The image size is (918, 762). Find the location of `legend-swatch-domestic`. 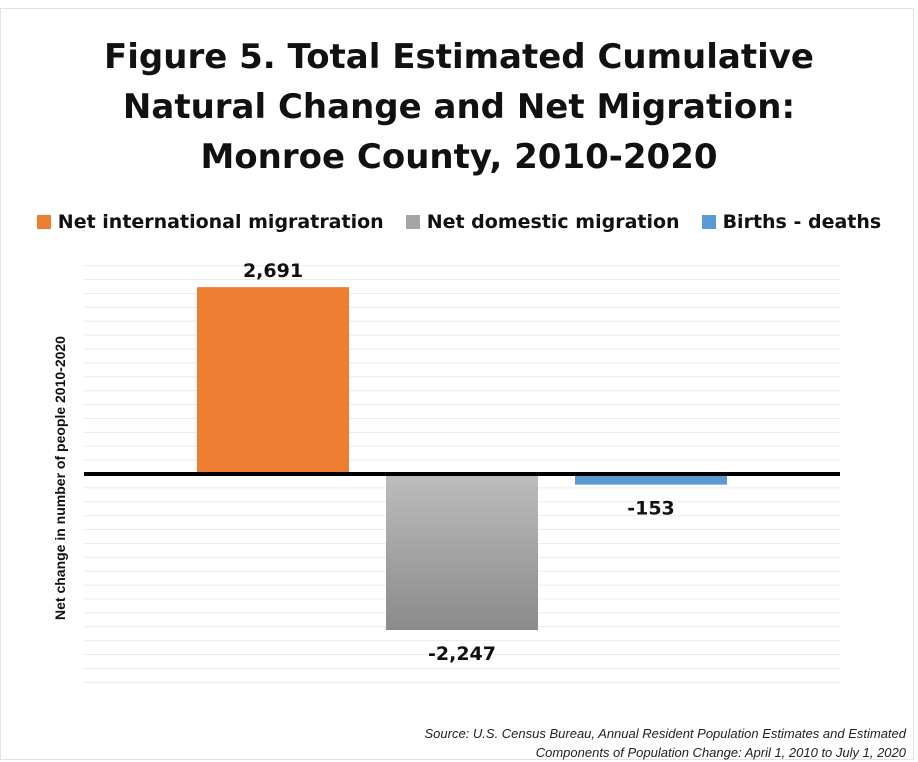

legend-swatch-domestic is located at coordinates (412, 222).